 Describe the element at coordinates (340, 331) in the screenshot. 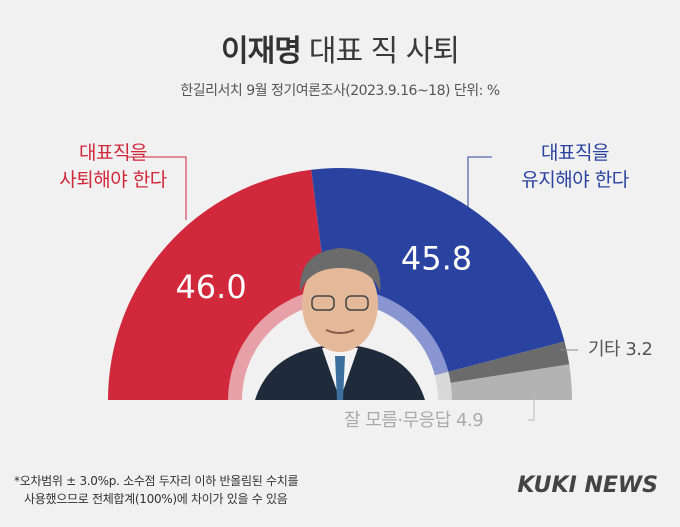

I see `portrait-mouth` at that location.